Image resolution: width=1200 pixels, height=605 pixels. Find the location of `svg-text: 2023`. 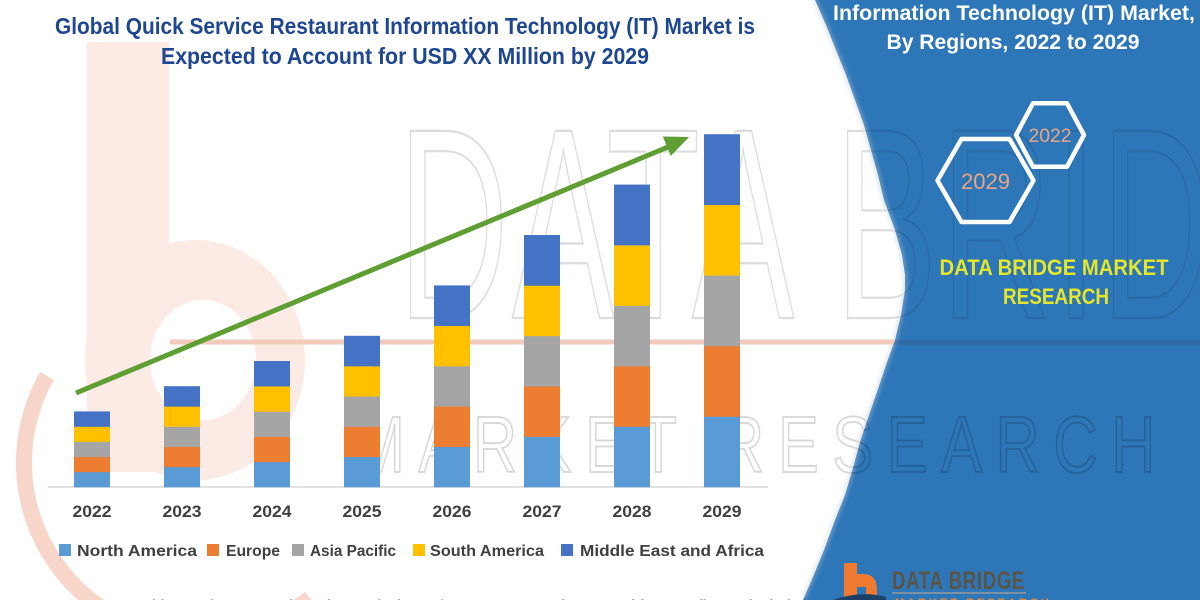

svg-text: 2023 is located at coordinates (182, 511).